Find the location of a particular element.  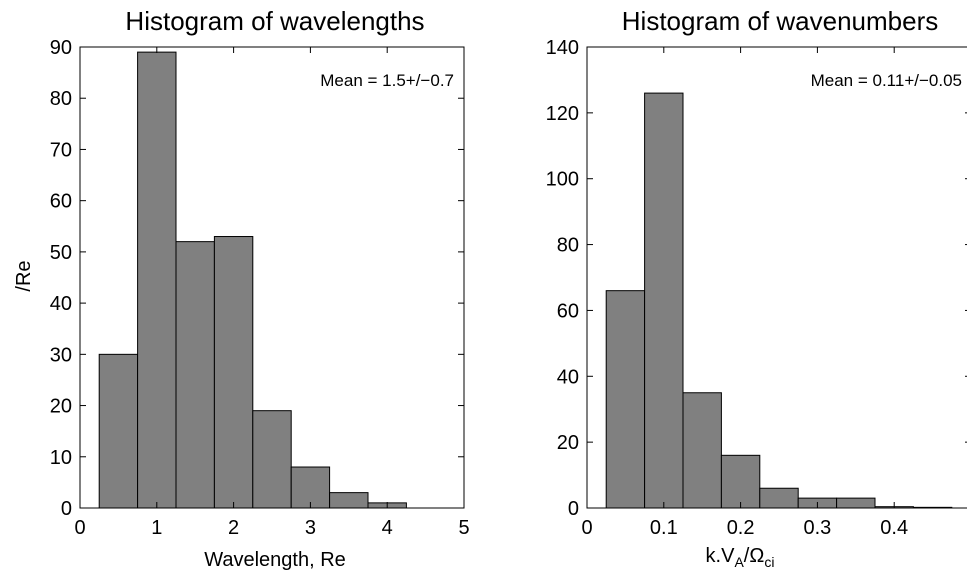

wavelength-ytick-label-2: 20 is located at coordinates (61, 407).